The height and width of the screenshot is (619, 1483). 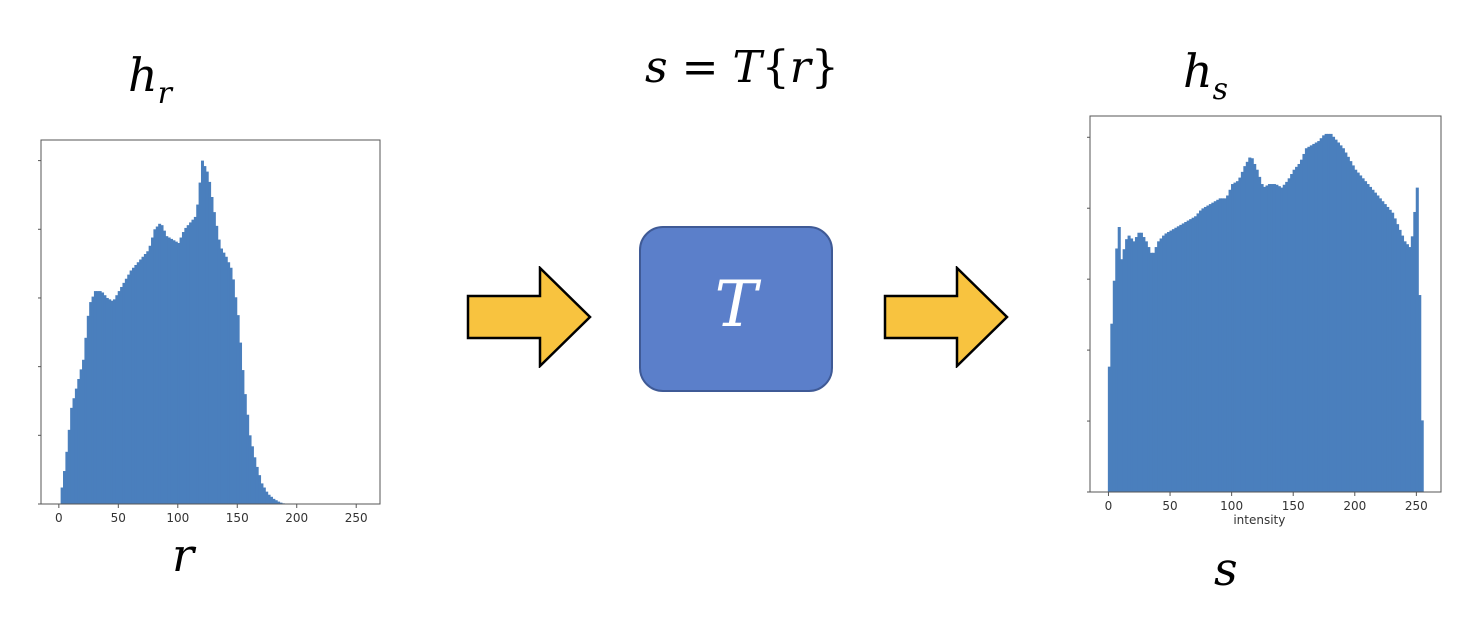 I want to click on right-arrow-icon, so click(x=529, y=317).